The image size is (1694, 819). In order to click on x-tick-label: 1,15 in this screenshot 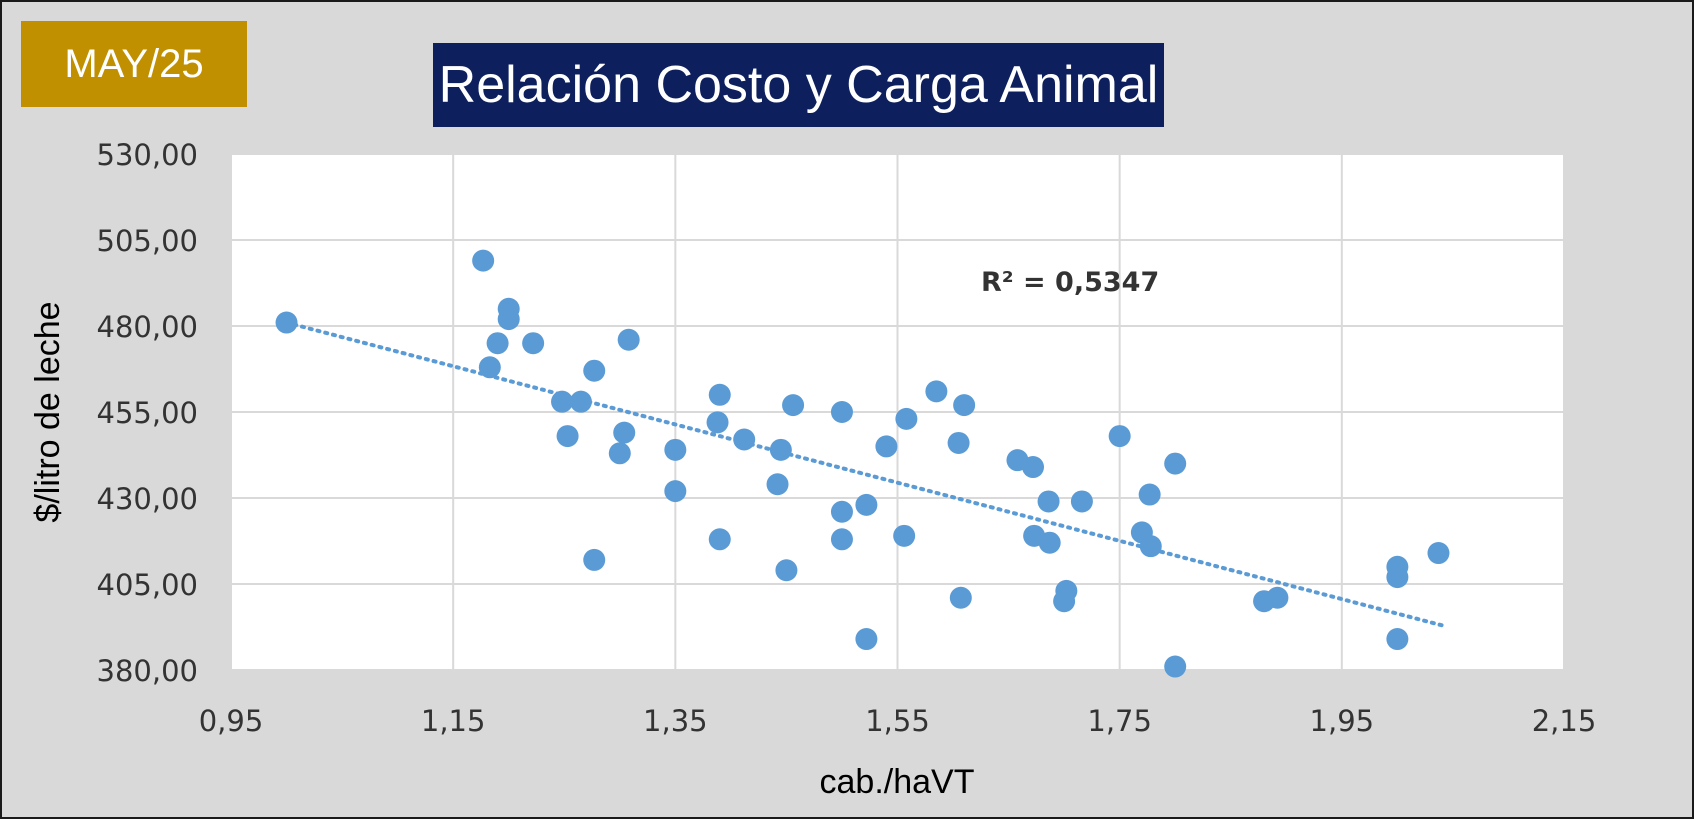, I will do `click(453, 721)`.